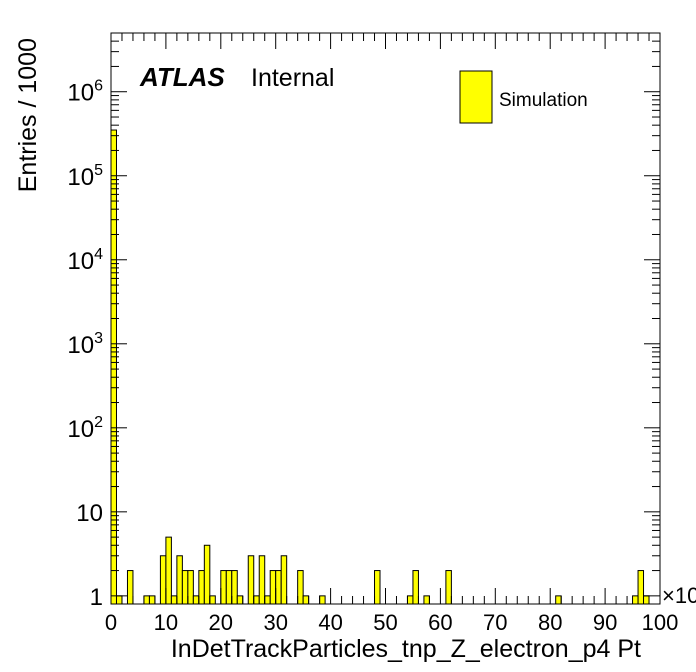  Describe the element at coordinates (221, 622) in the screenshot. I see `x-tick-label: 20` at that location.